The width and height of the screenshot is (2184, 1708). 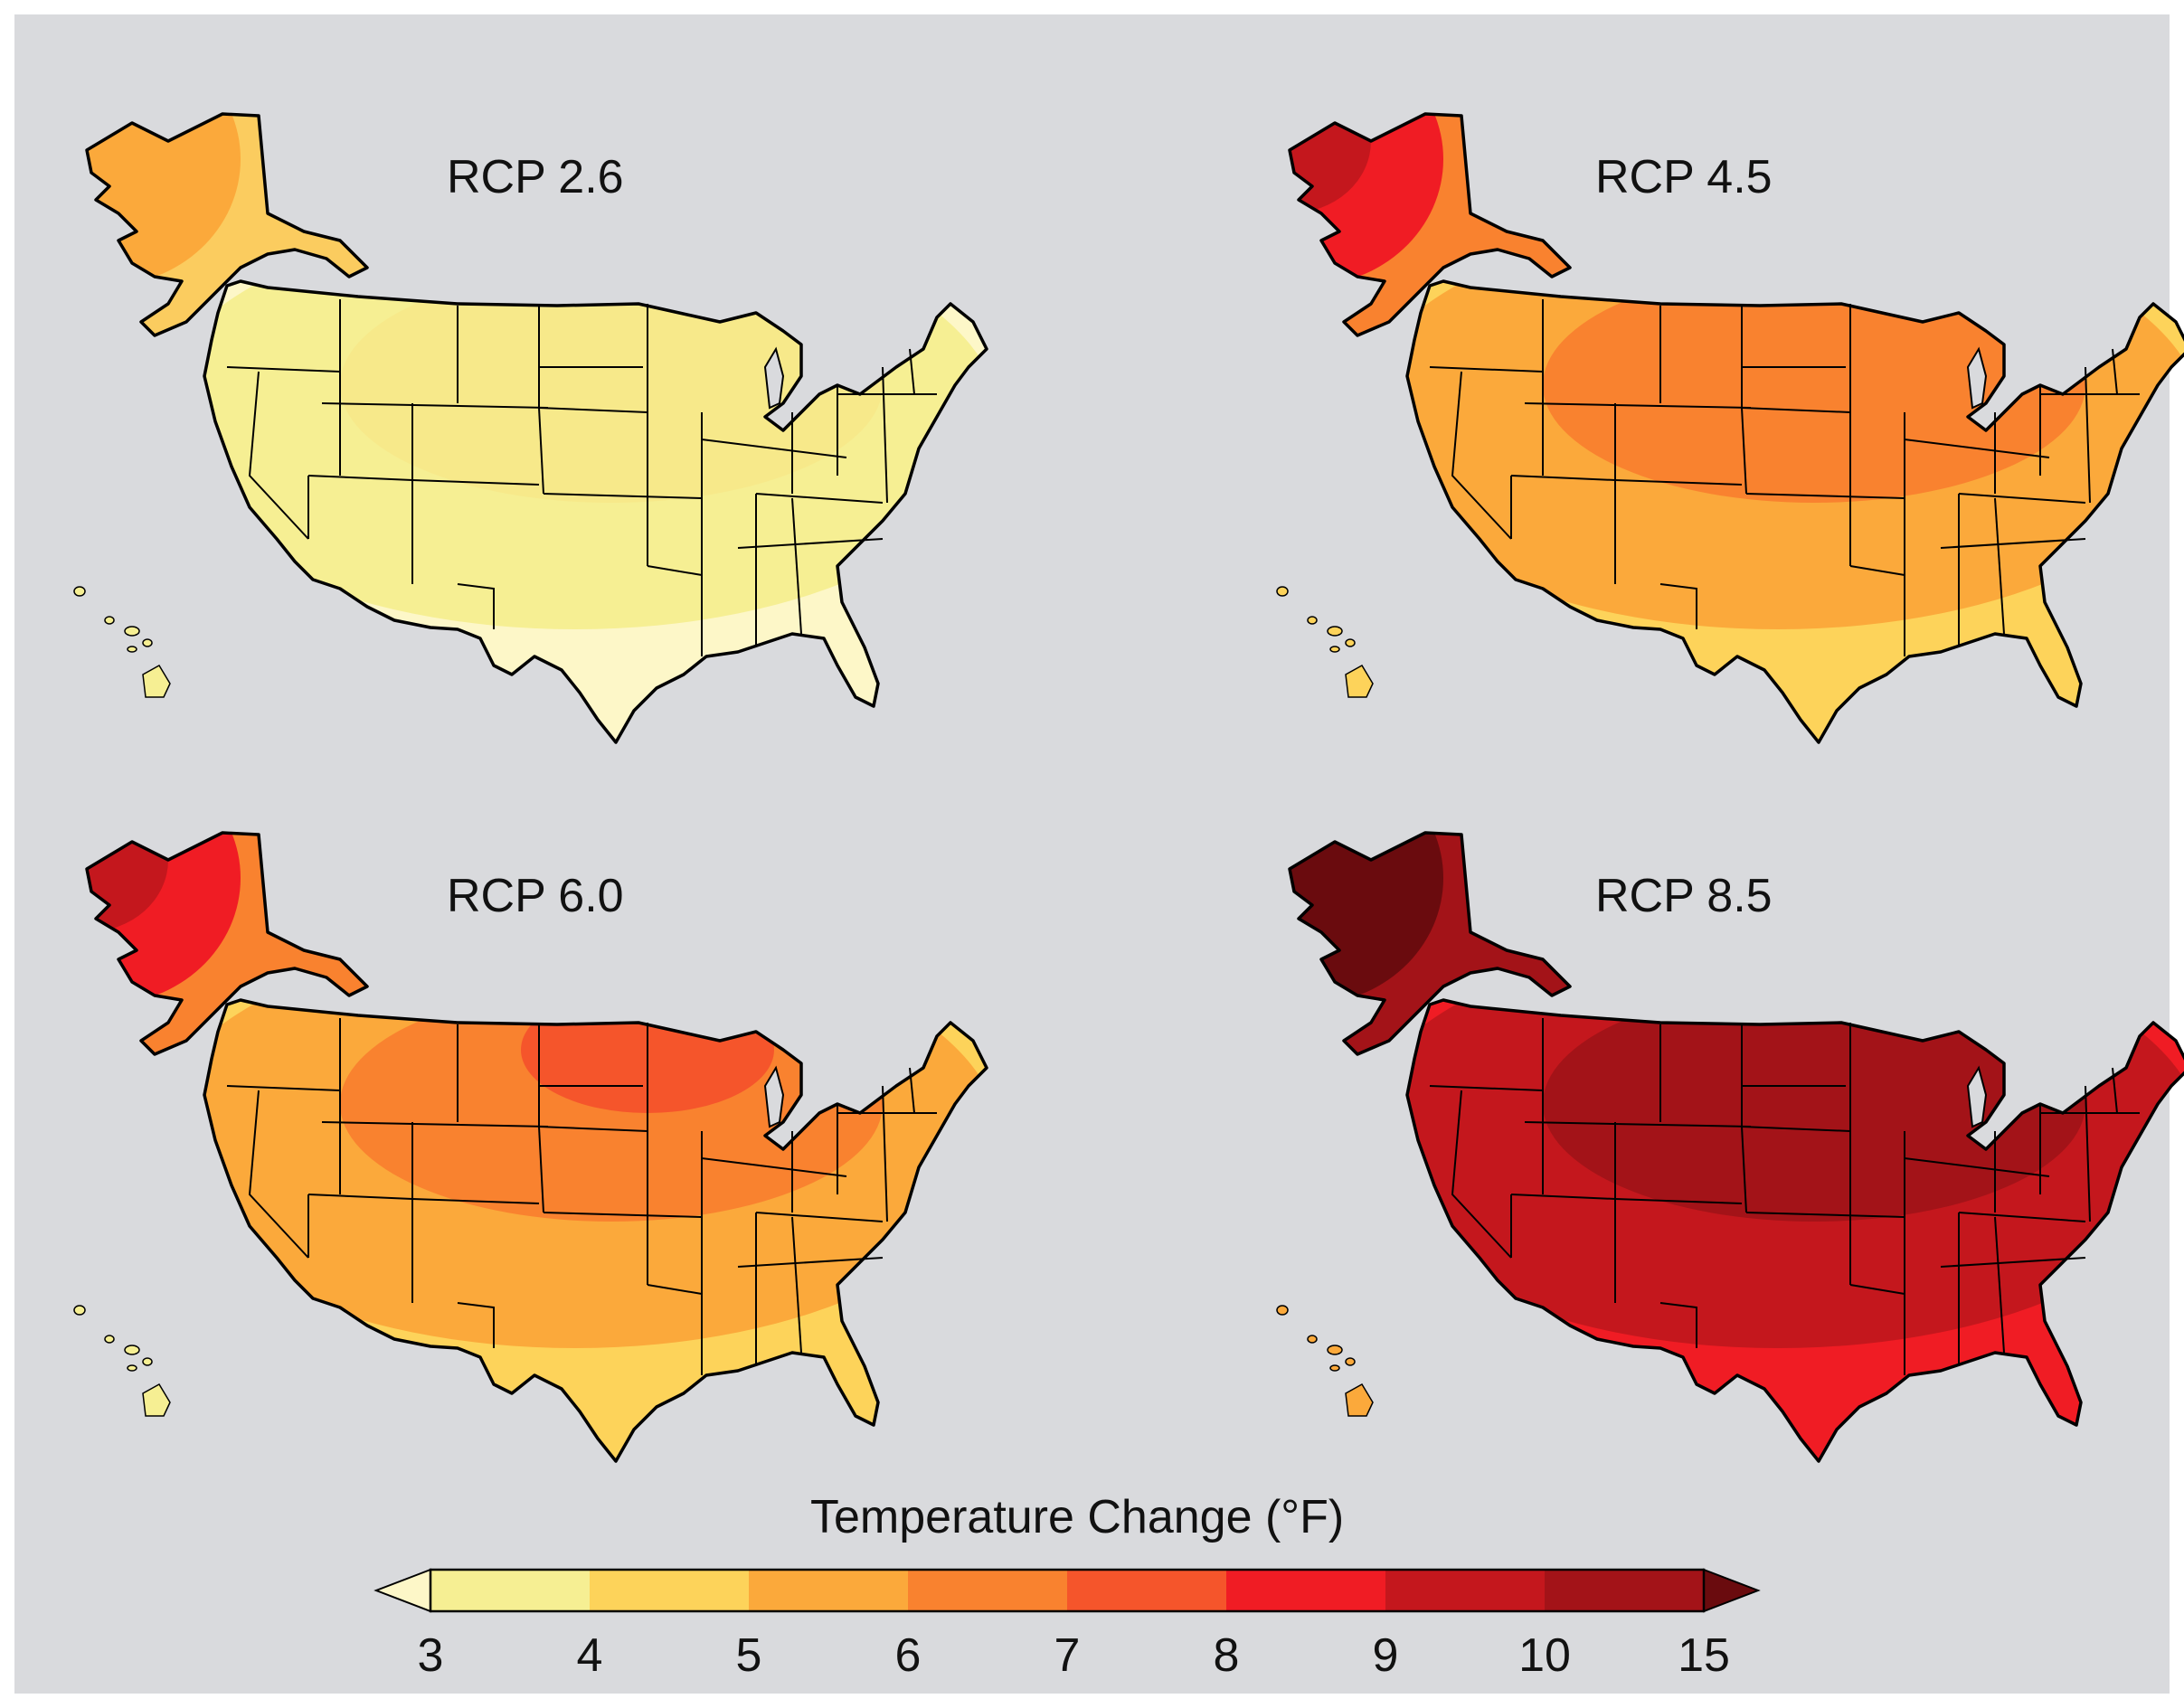 I want to click on colorbar-tick-label: 15, so click(x=1704, y=1655).